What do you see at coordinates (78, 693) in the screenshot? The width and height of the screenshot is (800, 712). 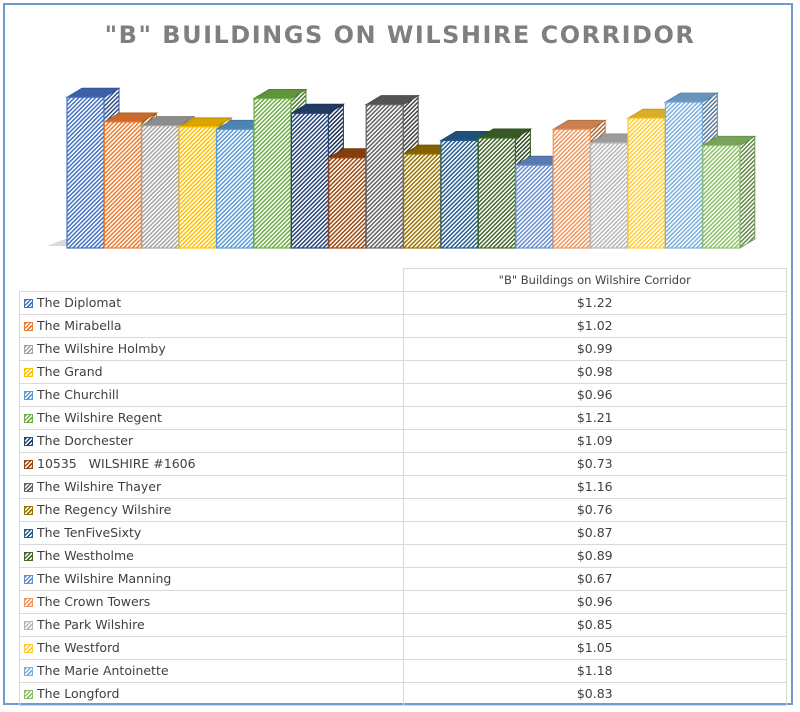 I see `category-text: The Longford` at bounding box center [78, 693].